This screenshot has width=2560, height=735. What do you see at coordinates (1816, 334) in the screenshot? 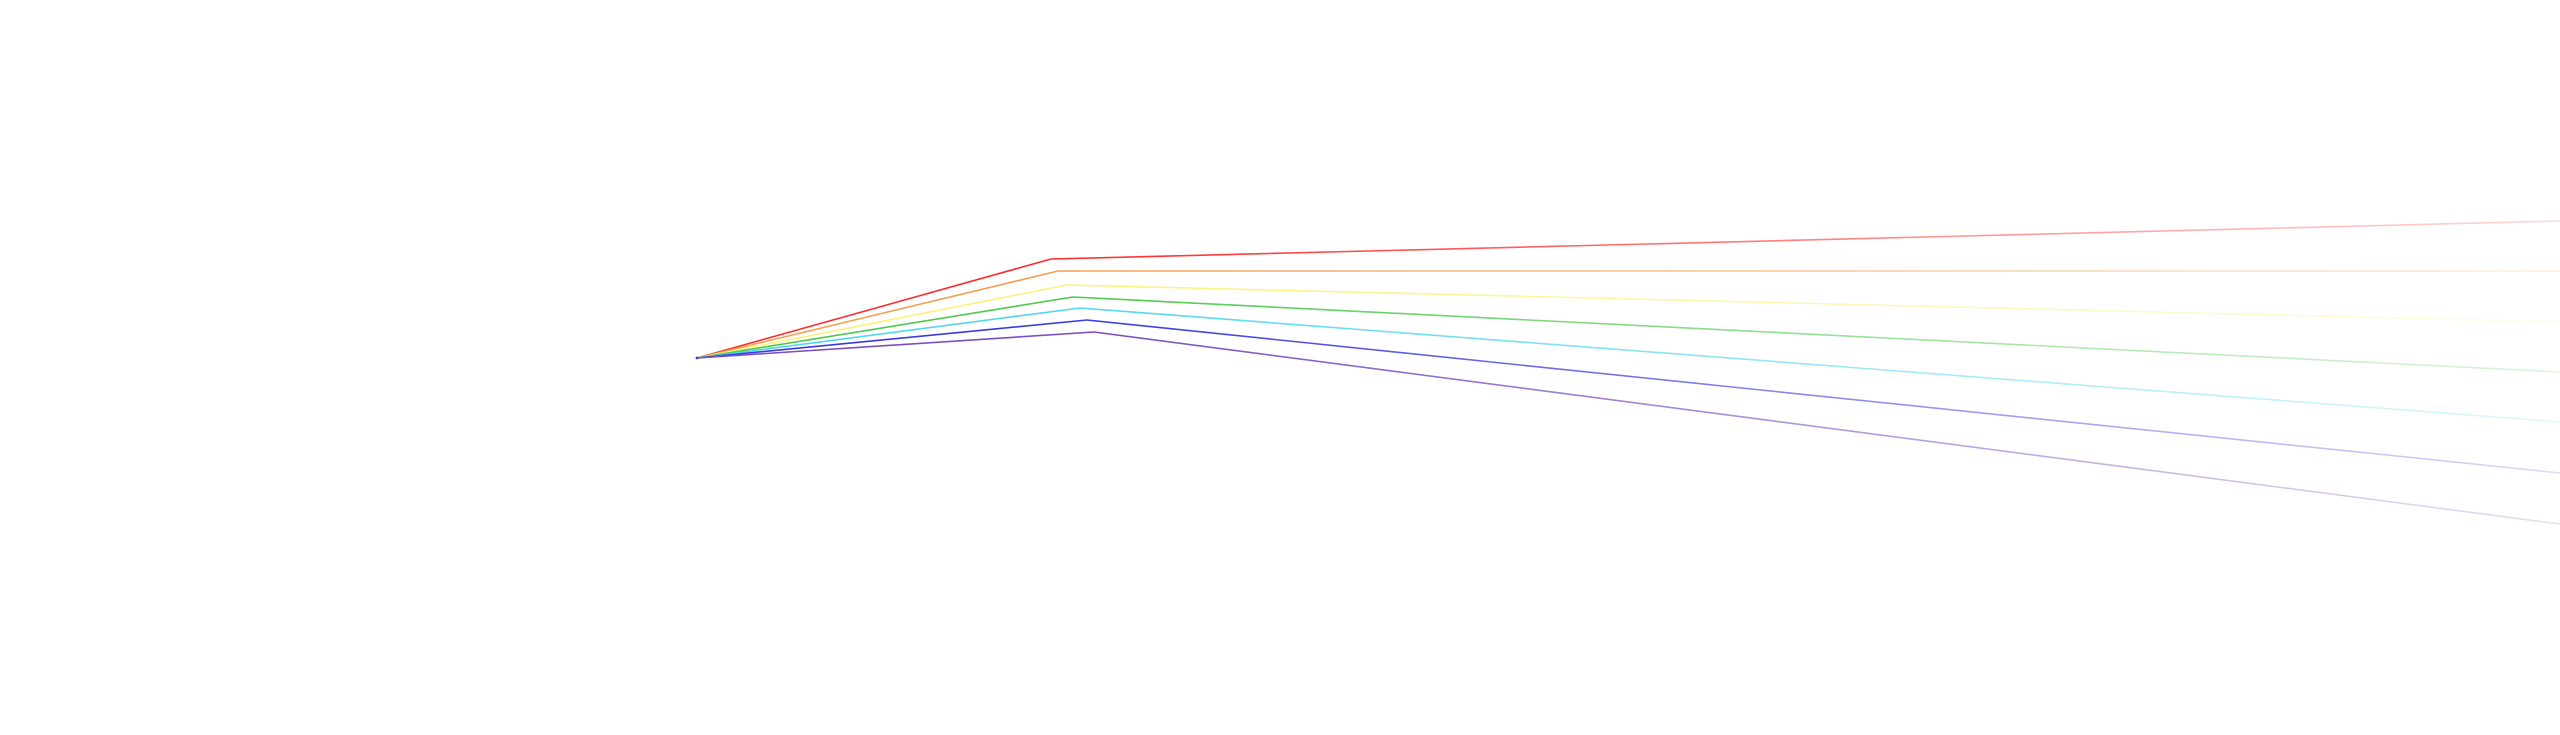
I see `ray-green-outer` at bounding box center [1816, 334].